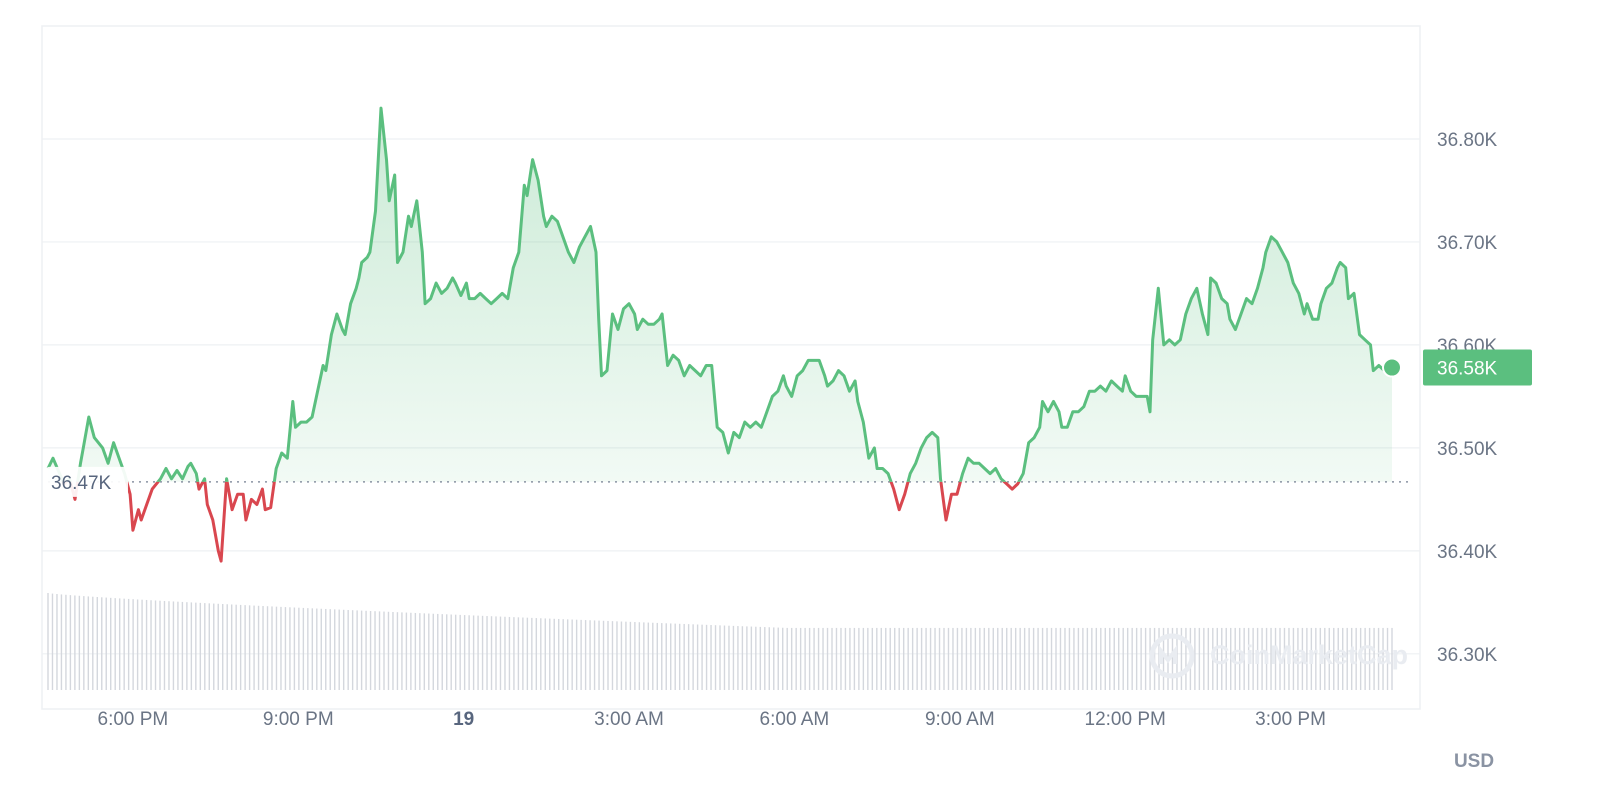  What do you see at coordinates (1467, 449) in the screenshot?
I see `y-tick-label: 36.50K` at bounding box center [1467, 449].